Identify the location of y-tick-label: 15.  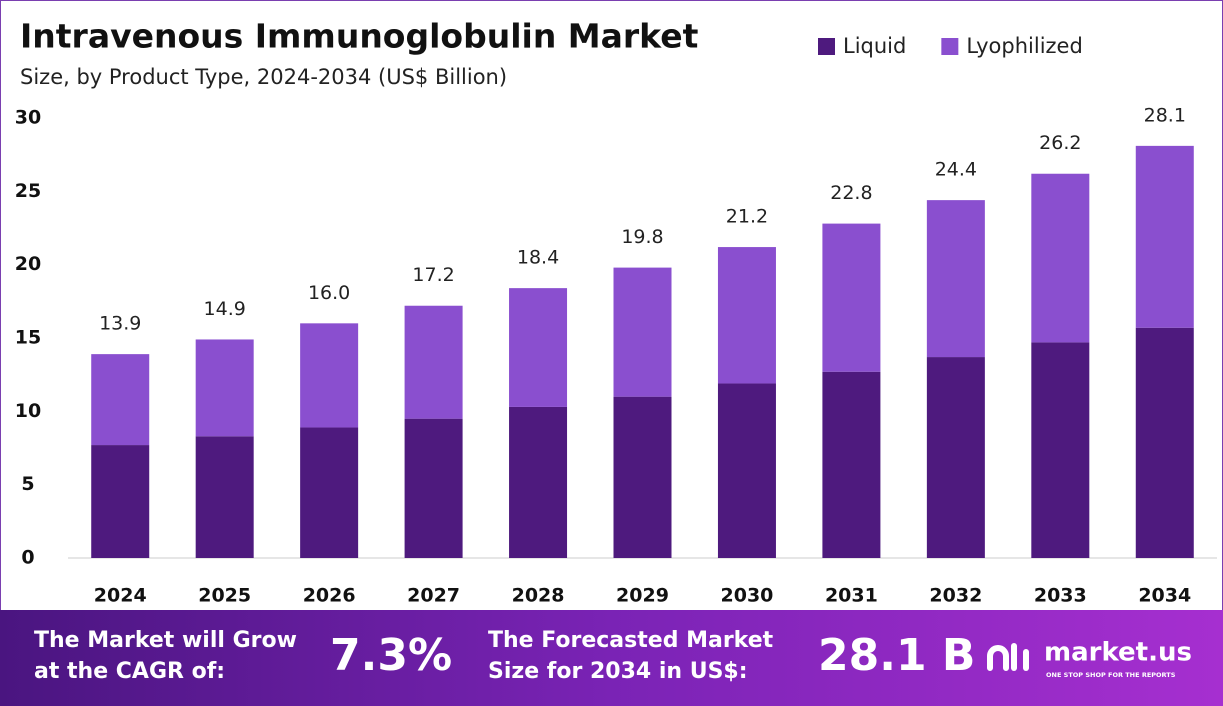
(28, 338).